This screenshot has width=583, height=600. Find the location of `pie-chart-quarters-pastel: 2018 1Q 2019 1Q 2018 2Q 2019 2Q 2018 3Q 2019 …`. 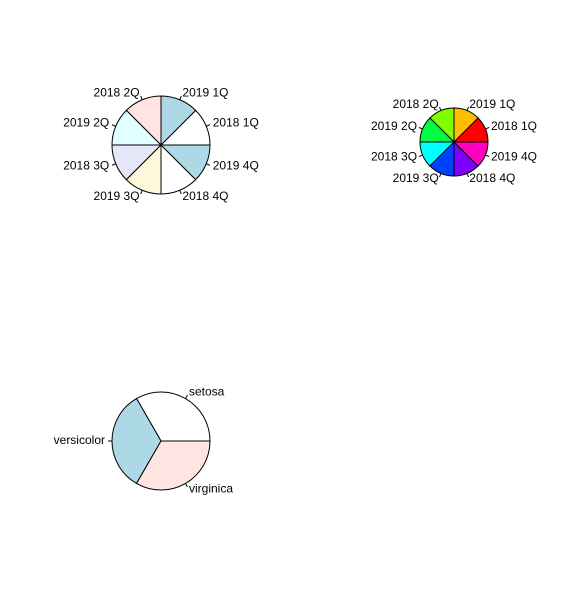

pie-chart-quarters-pastel: 2018 1Q 2019 1Q 2018 2Q 2019 2Q 2018 3Q 2019 … is located at coordinates (161, 143).